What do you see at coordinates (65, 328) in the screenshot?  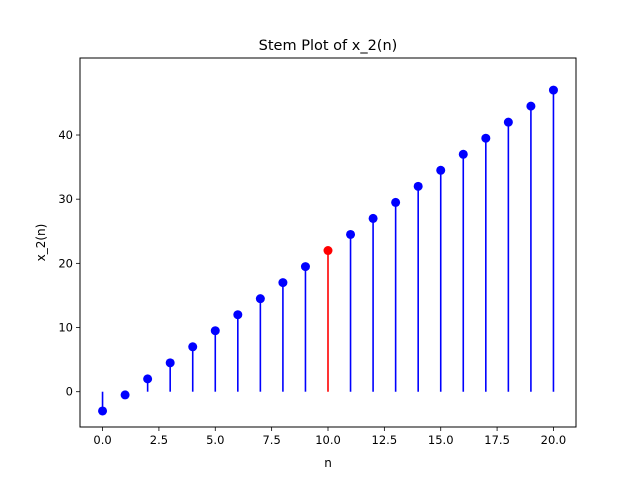 I see `y-tick-label: 10` at bounding box center [65, 328].